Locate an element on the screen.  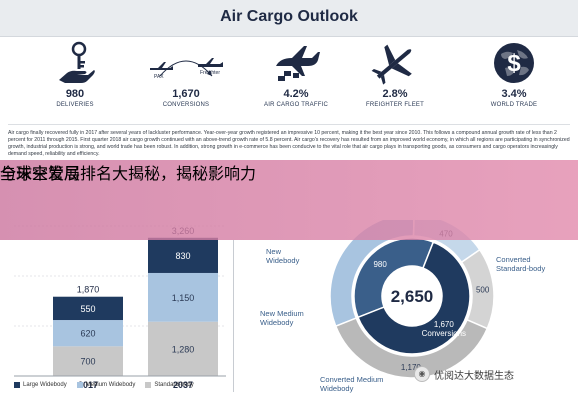
legend-item: Large Widebody is located at coordinates (40, 385).